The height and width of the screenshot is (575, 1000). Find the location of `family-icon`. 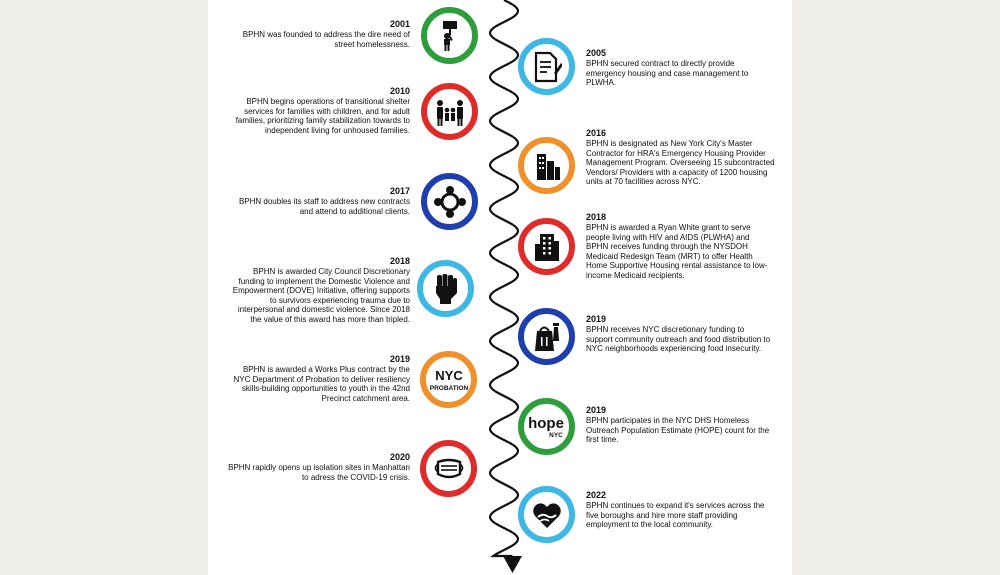

family-icon is located at coordinates (449, 112).